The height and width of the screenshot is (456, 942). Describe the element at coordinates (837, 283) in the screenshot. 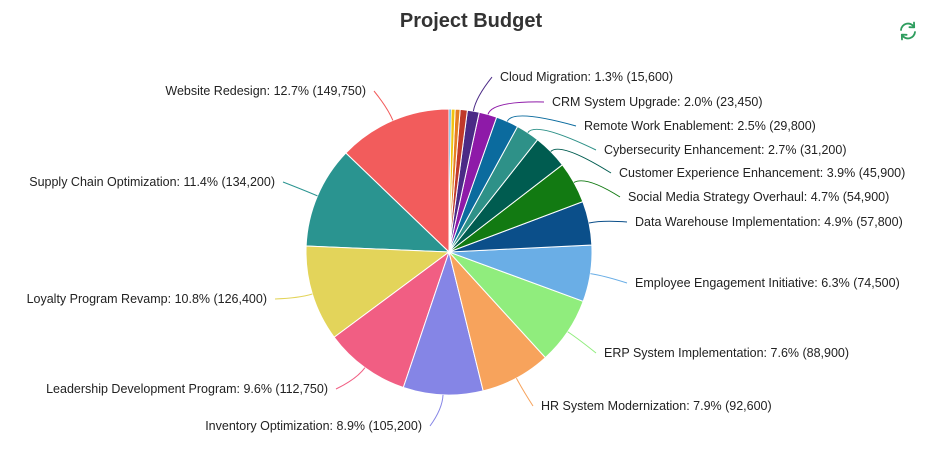

I see `data-label-percent: 6.3%` at that location.